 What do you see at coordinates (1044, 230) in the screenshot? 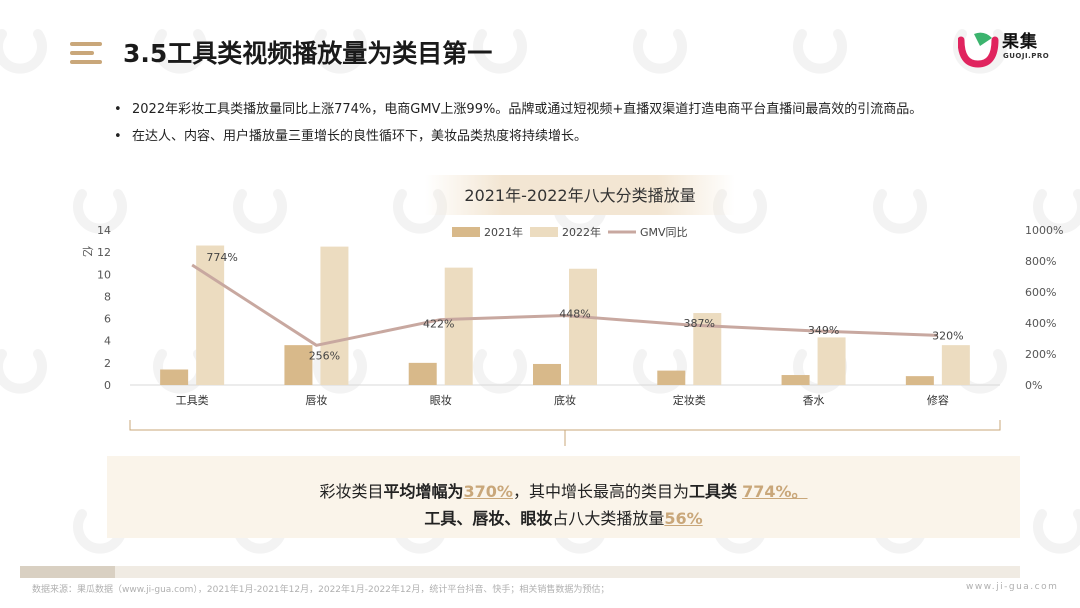
I see `y2-tick-label: 1000%` at bounding box center [1044, 230].